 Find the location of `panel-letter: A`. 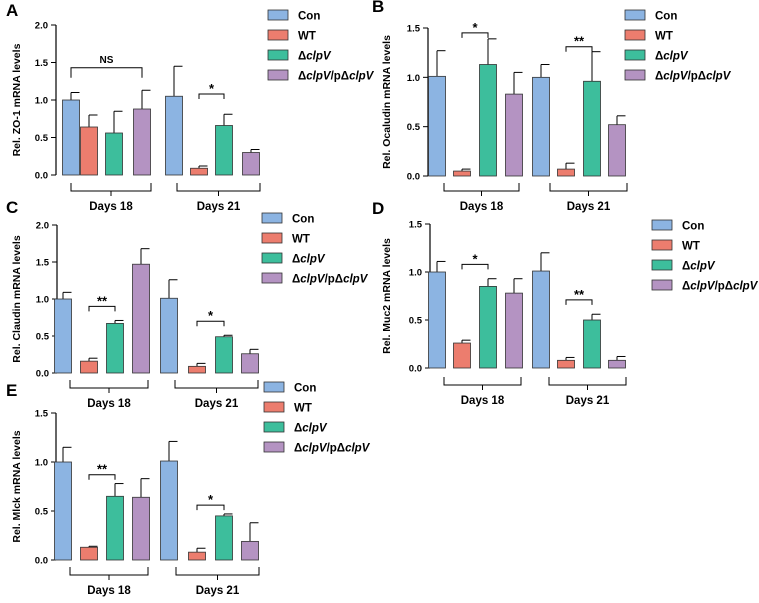

panel-letter: A is located at coordinates (12, 10).